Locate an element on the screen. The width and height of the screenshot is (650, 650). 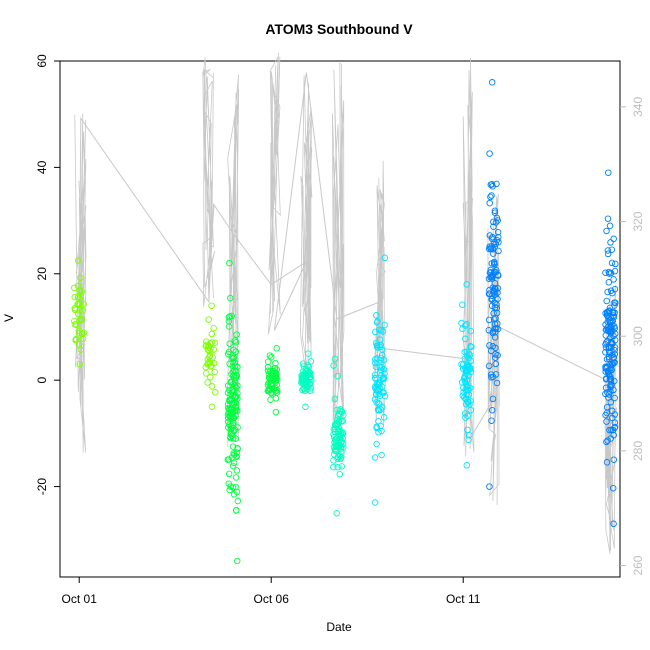
x-tick-label: Oct 06 is located at coordinates (272, 599).